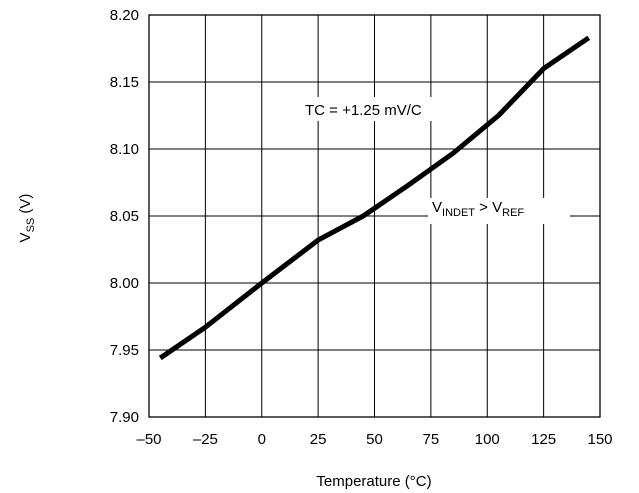  I want to click on y-axis-ticks: 7.90 7.95 8.00 8.05 8.10 8.15 8.20, so click(124, 216).